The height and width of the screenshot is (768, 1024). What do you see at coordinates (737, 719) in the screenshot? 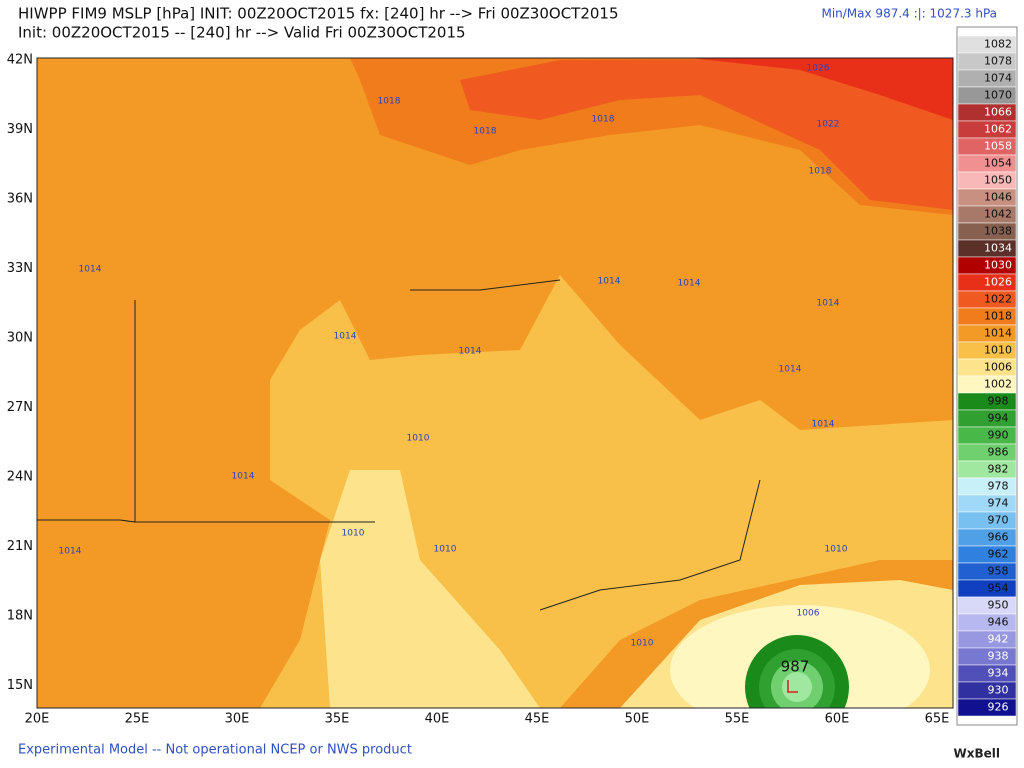
I see `lon-label: 55E` at bounding box center [737, 719].